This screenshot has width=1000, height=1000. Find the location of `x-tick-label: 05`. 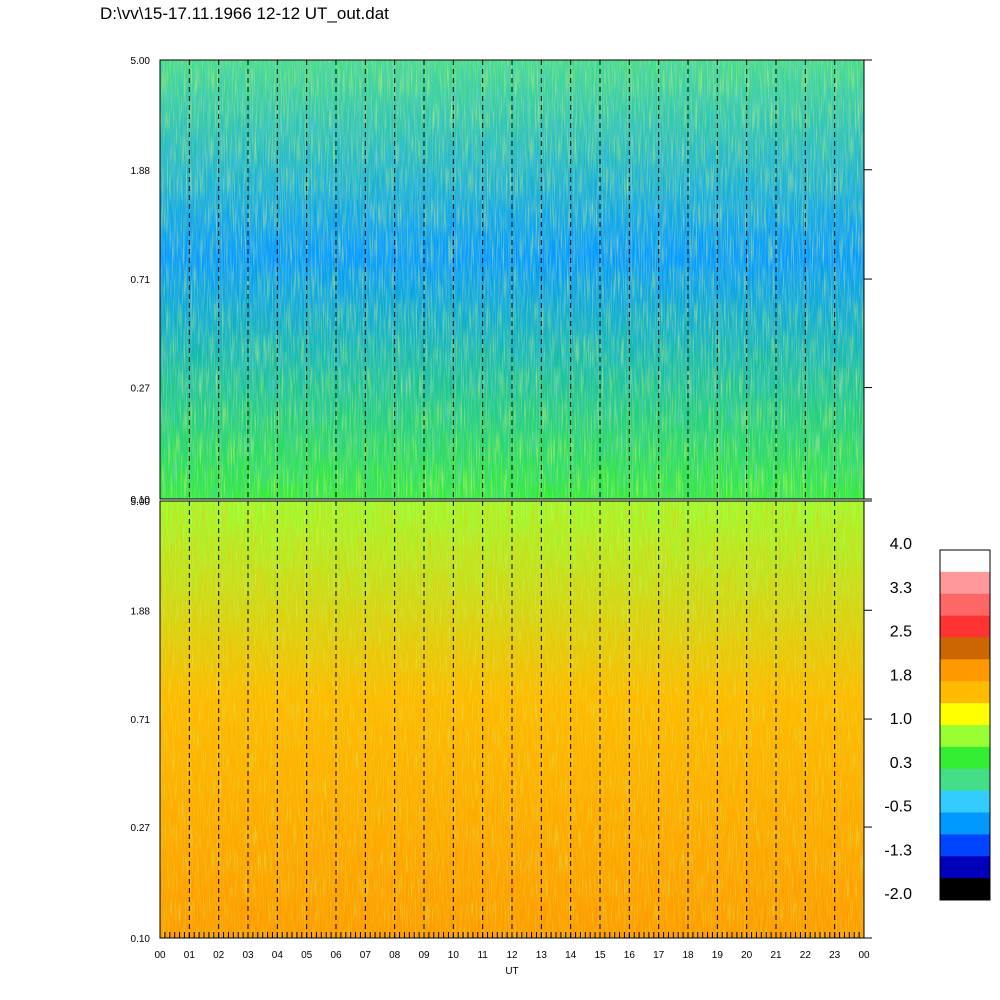

x-tick-label: 05 is located at coordinates (307, 955).